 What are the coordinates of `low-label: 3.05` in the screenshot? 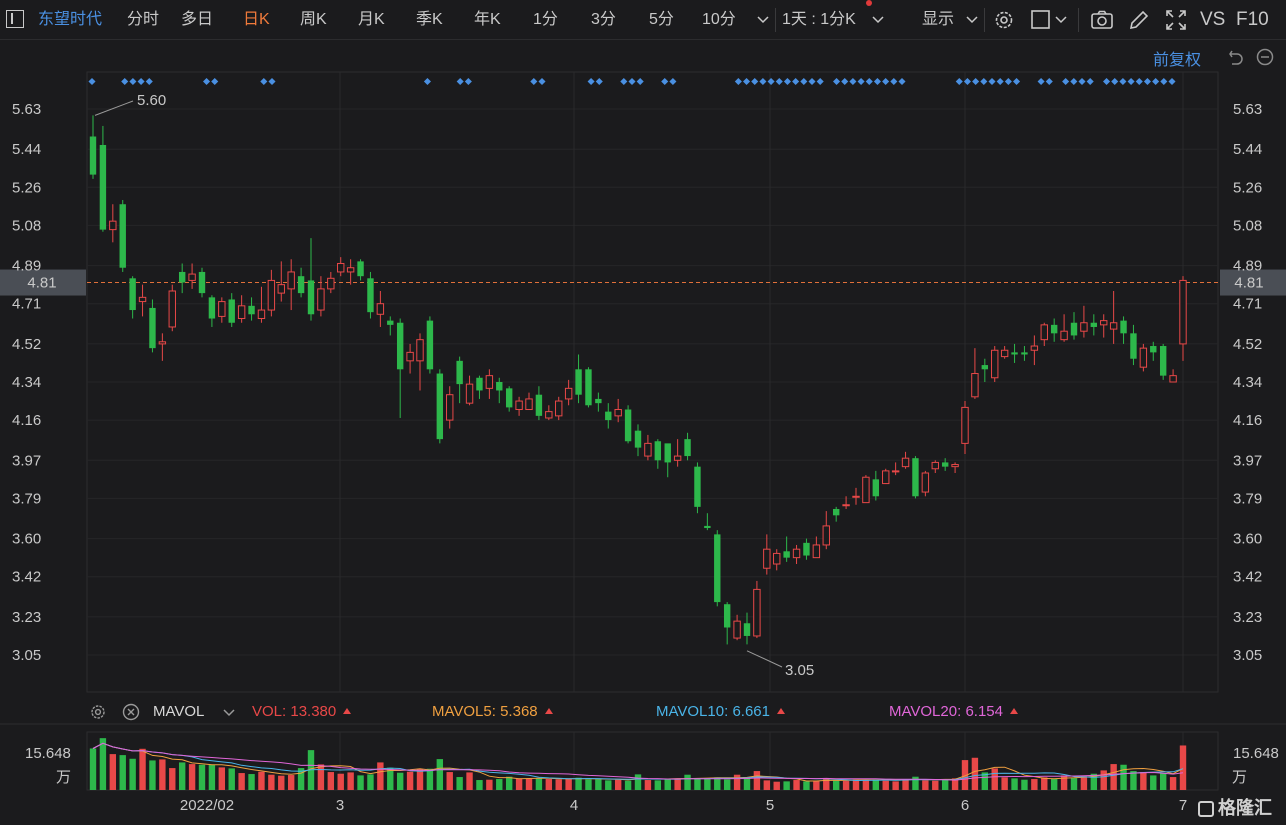 It's located at (799, 670).